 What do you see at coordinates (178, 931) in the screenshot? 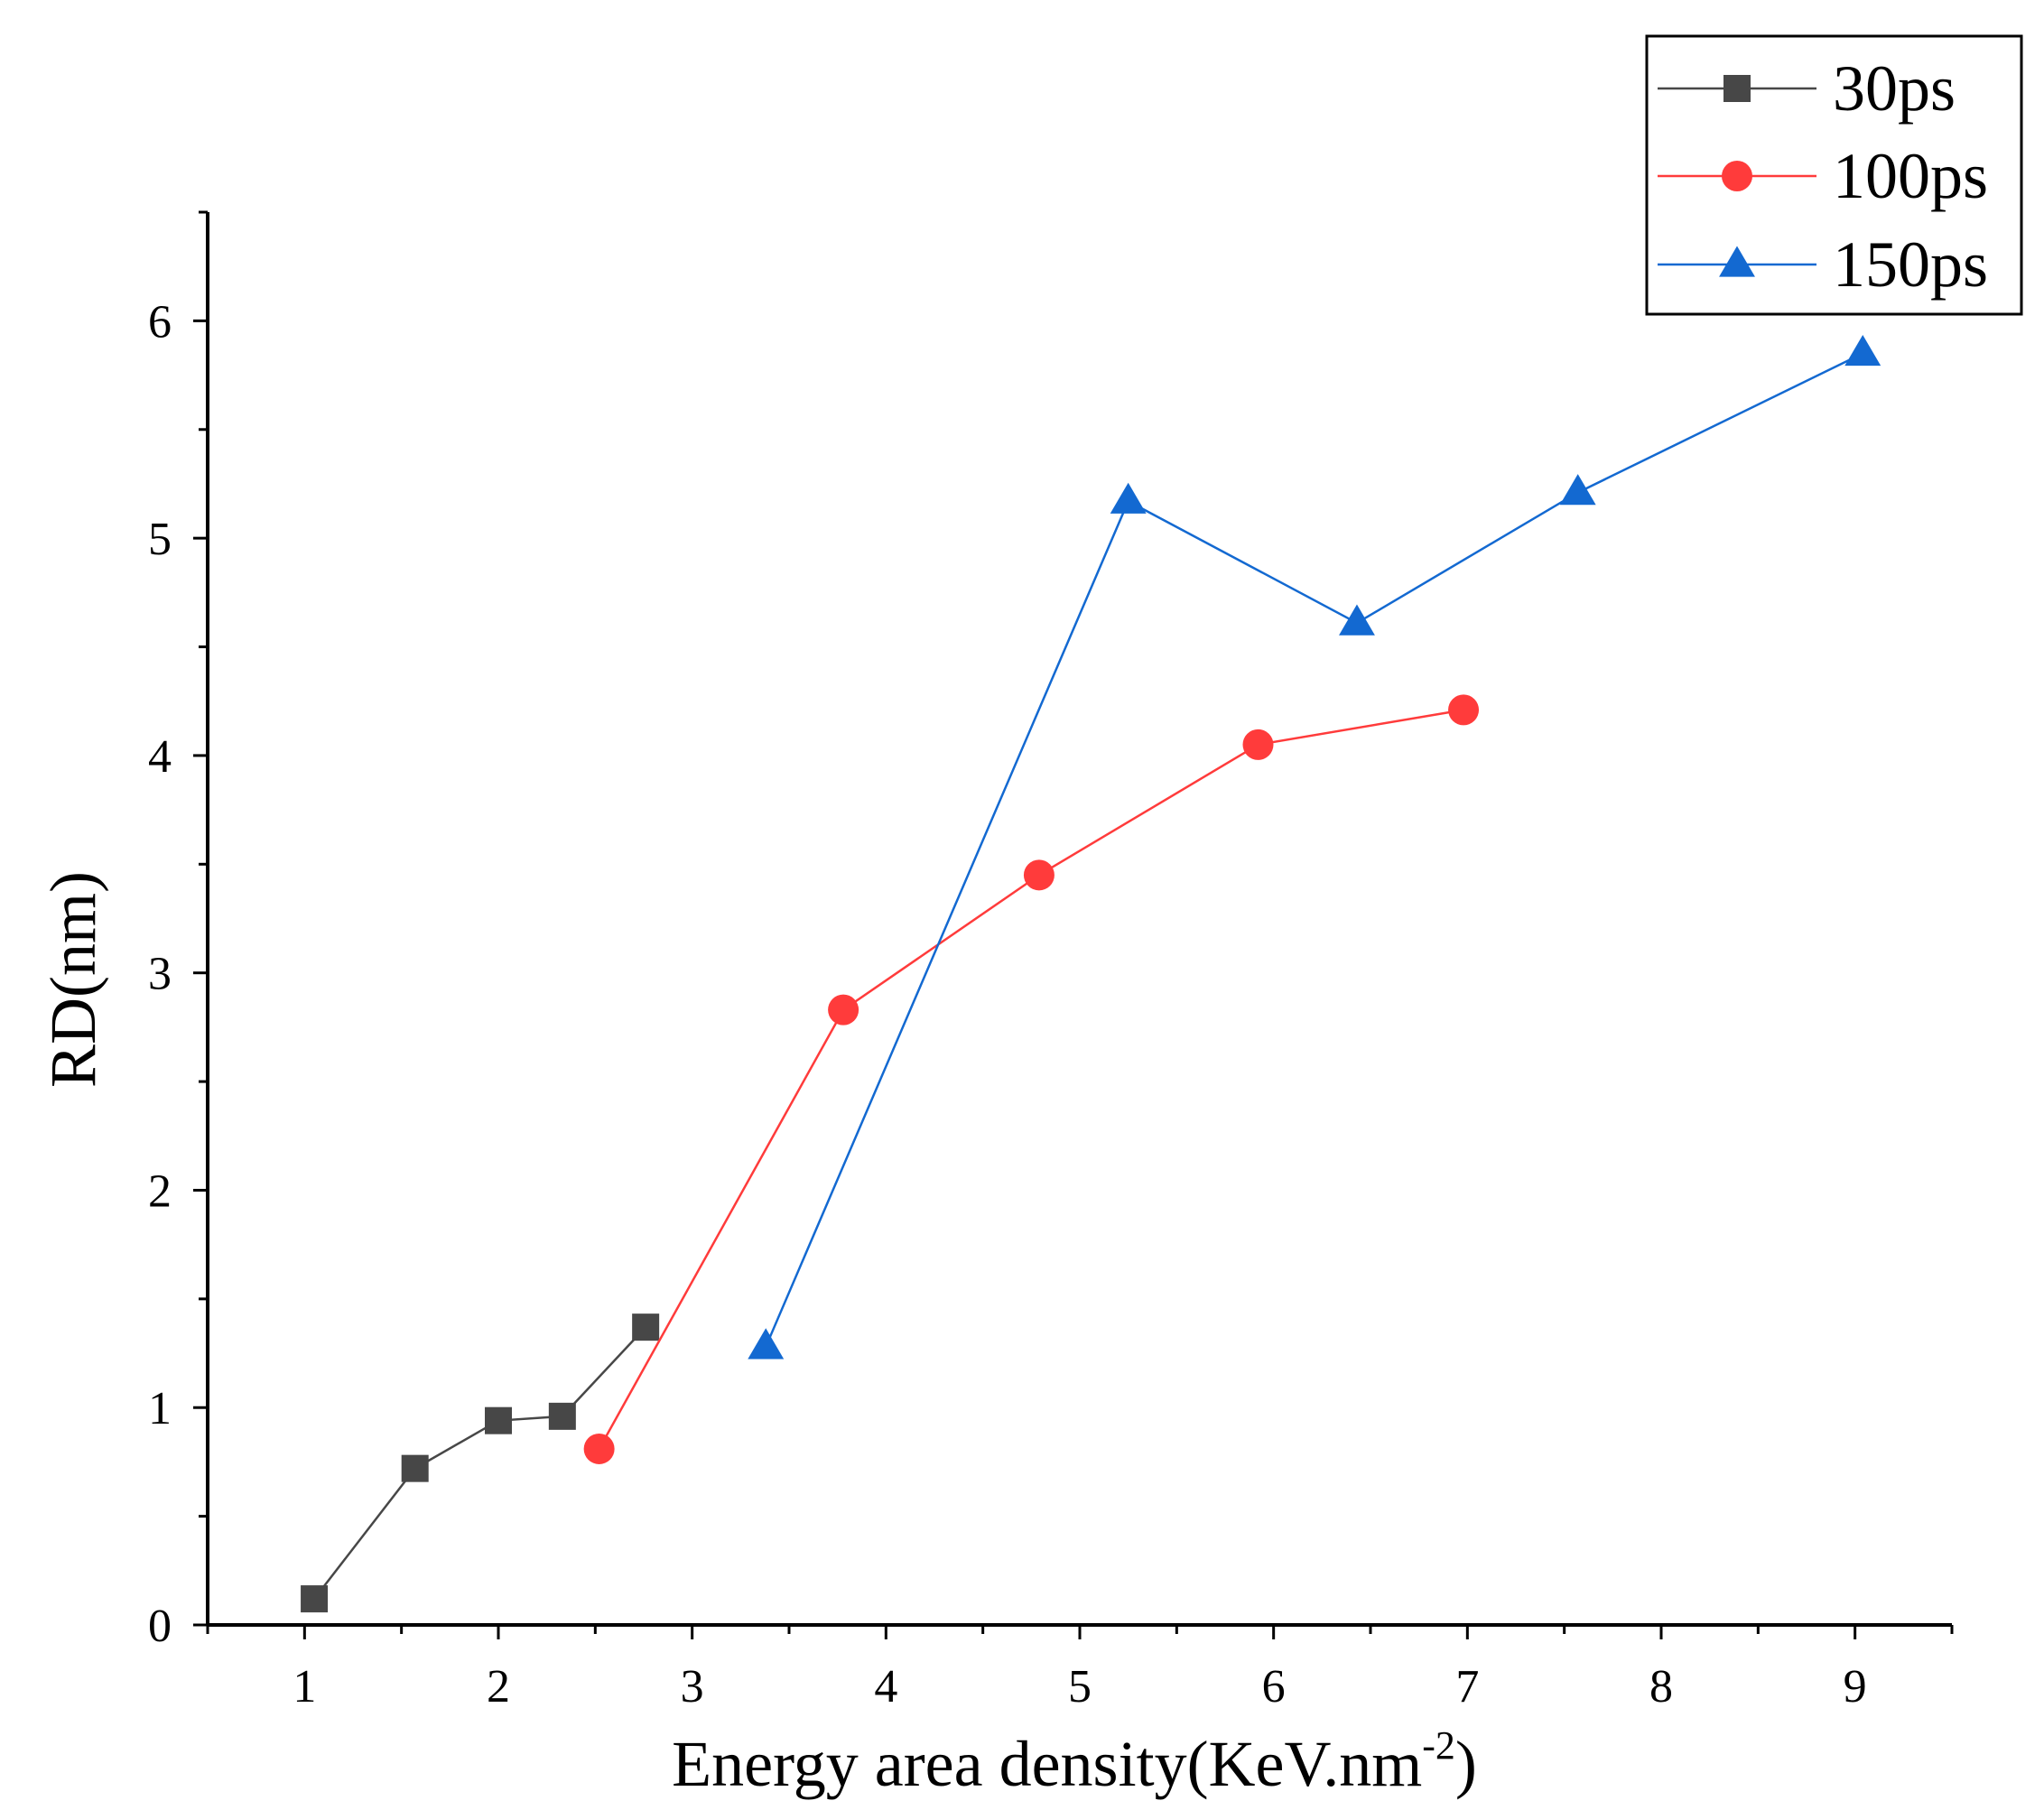
I see `y-axis: 0 1 2 3 4 5 6` at bounding box center [178, 931].